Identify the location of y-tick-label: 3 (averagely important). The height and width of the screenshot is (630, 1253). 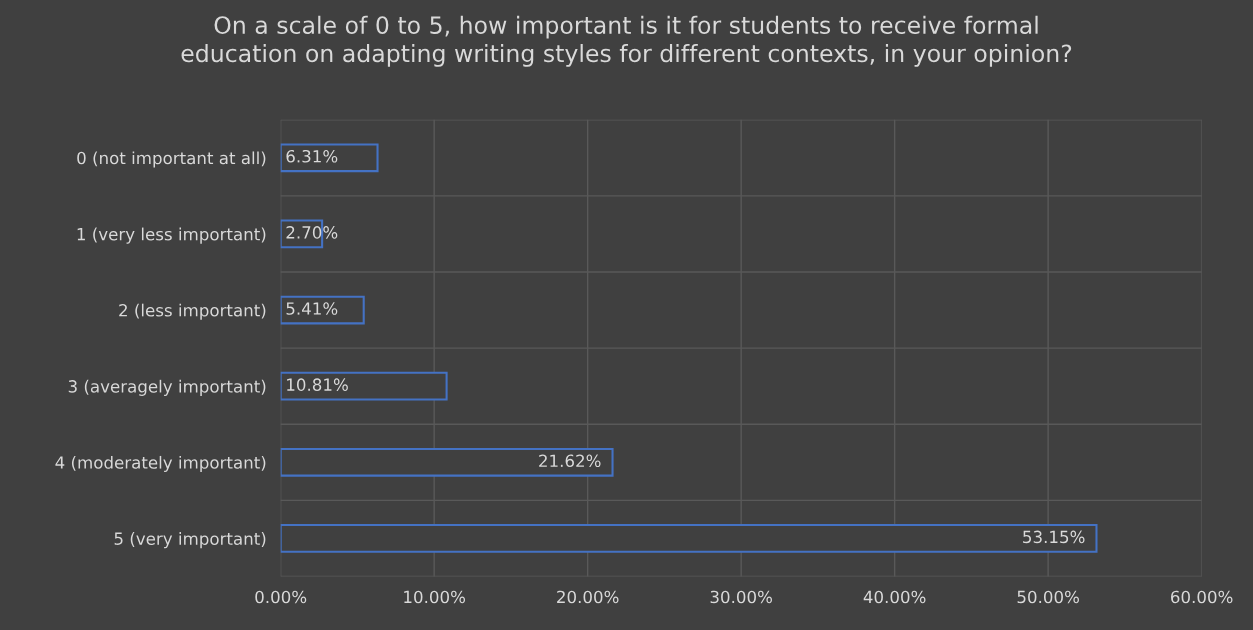
(167, 387).